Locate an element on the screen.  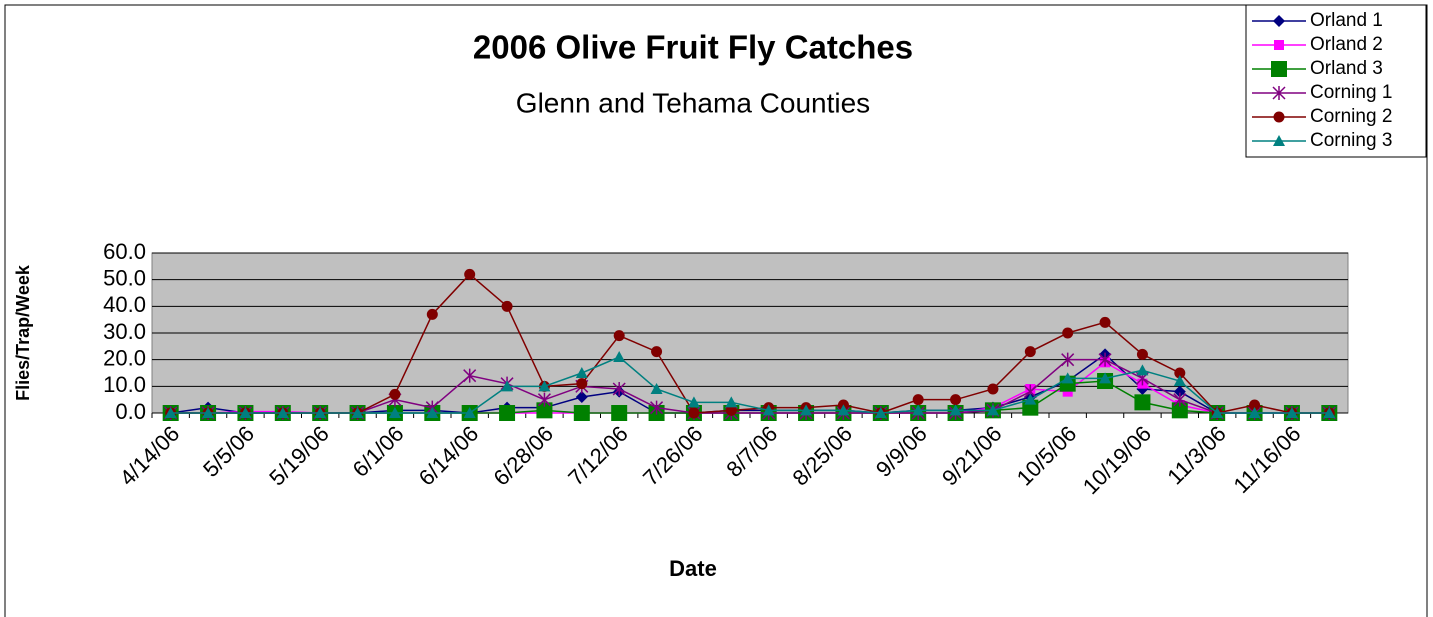
y-tick-label: 20.0 is located at coordinates (124, 357).